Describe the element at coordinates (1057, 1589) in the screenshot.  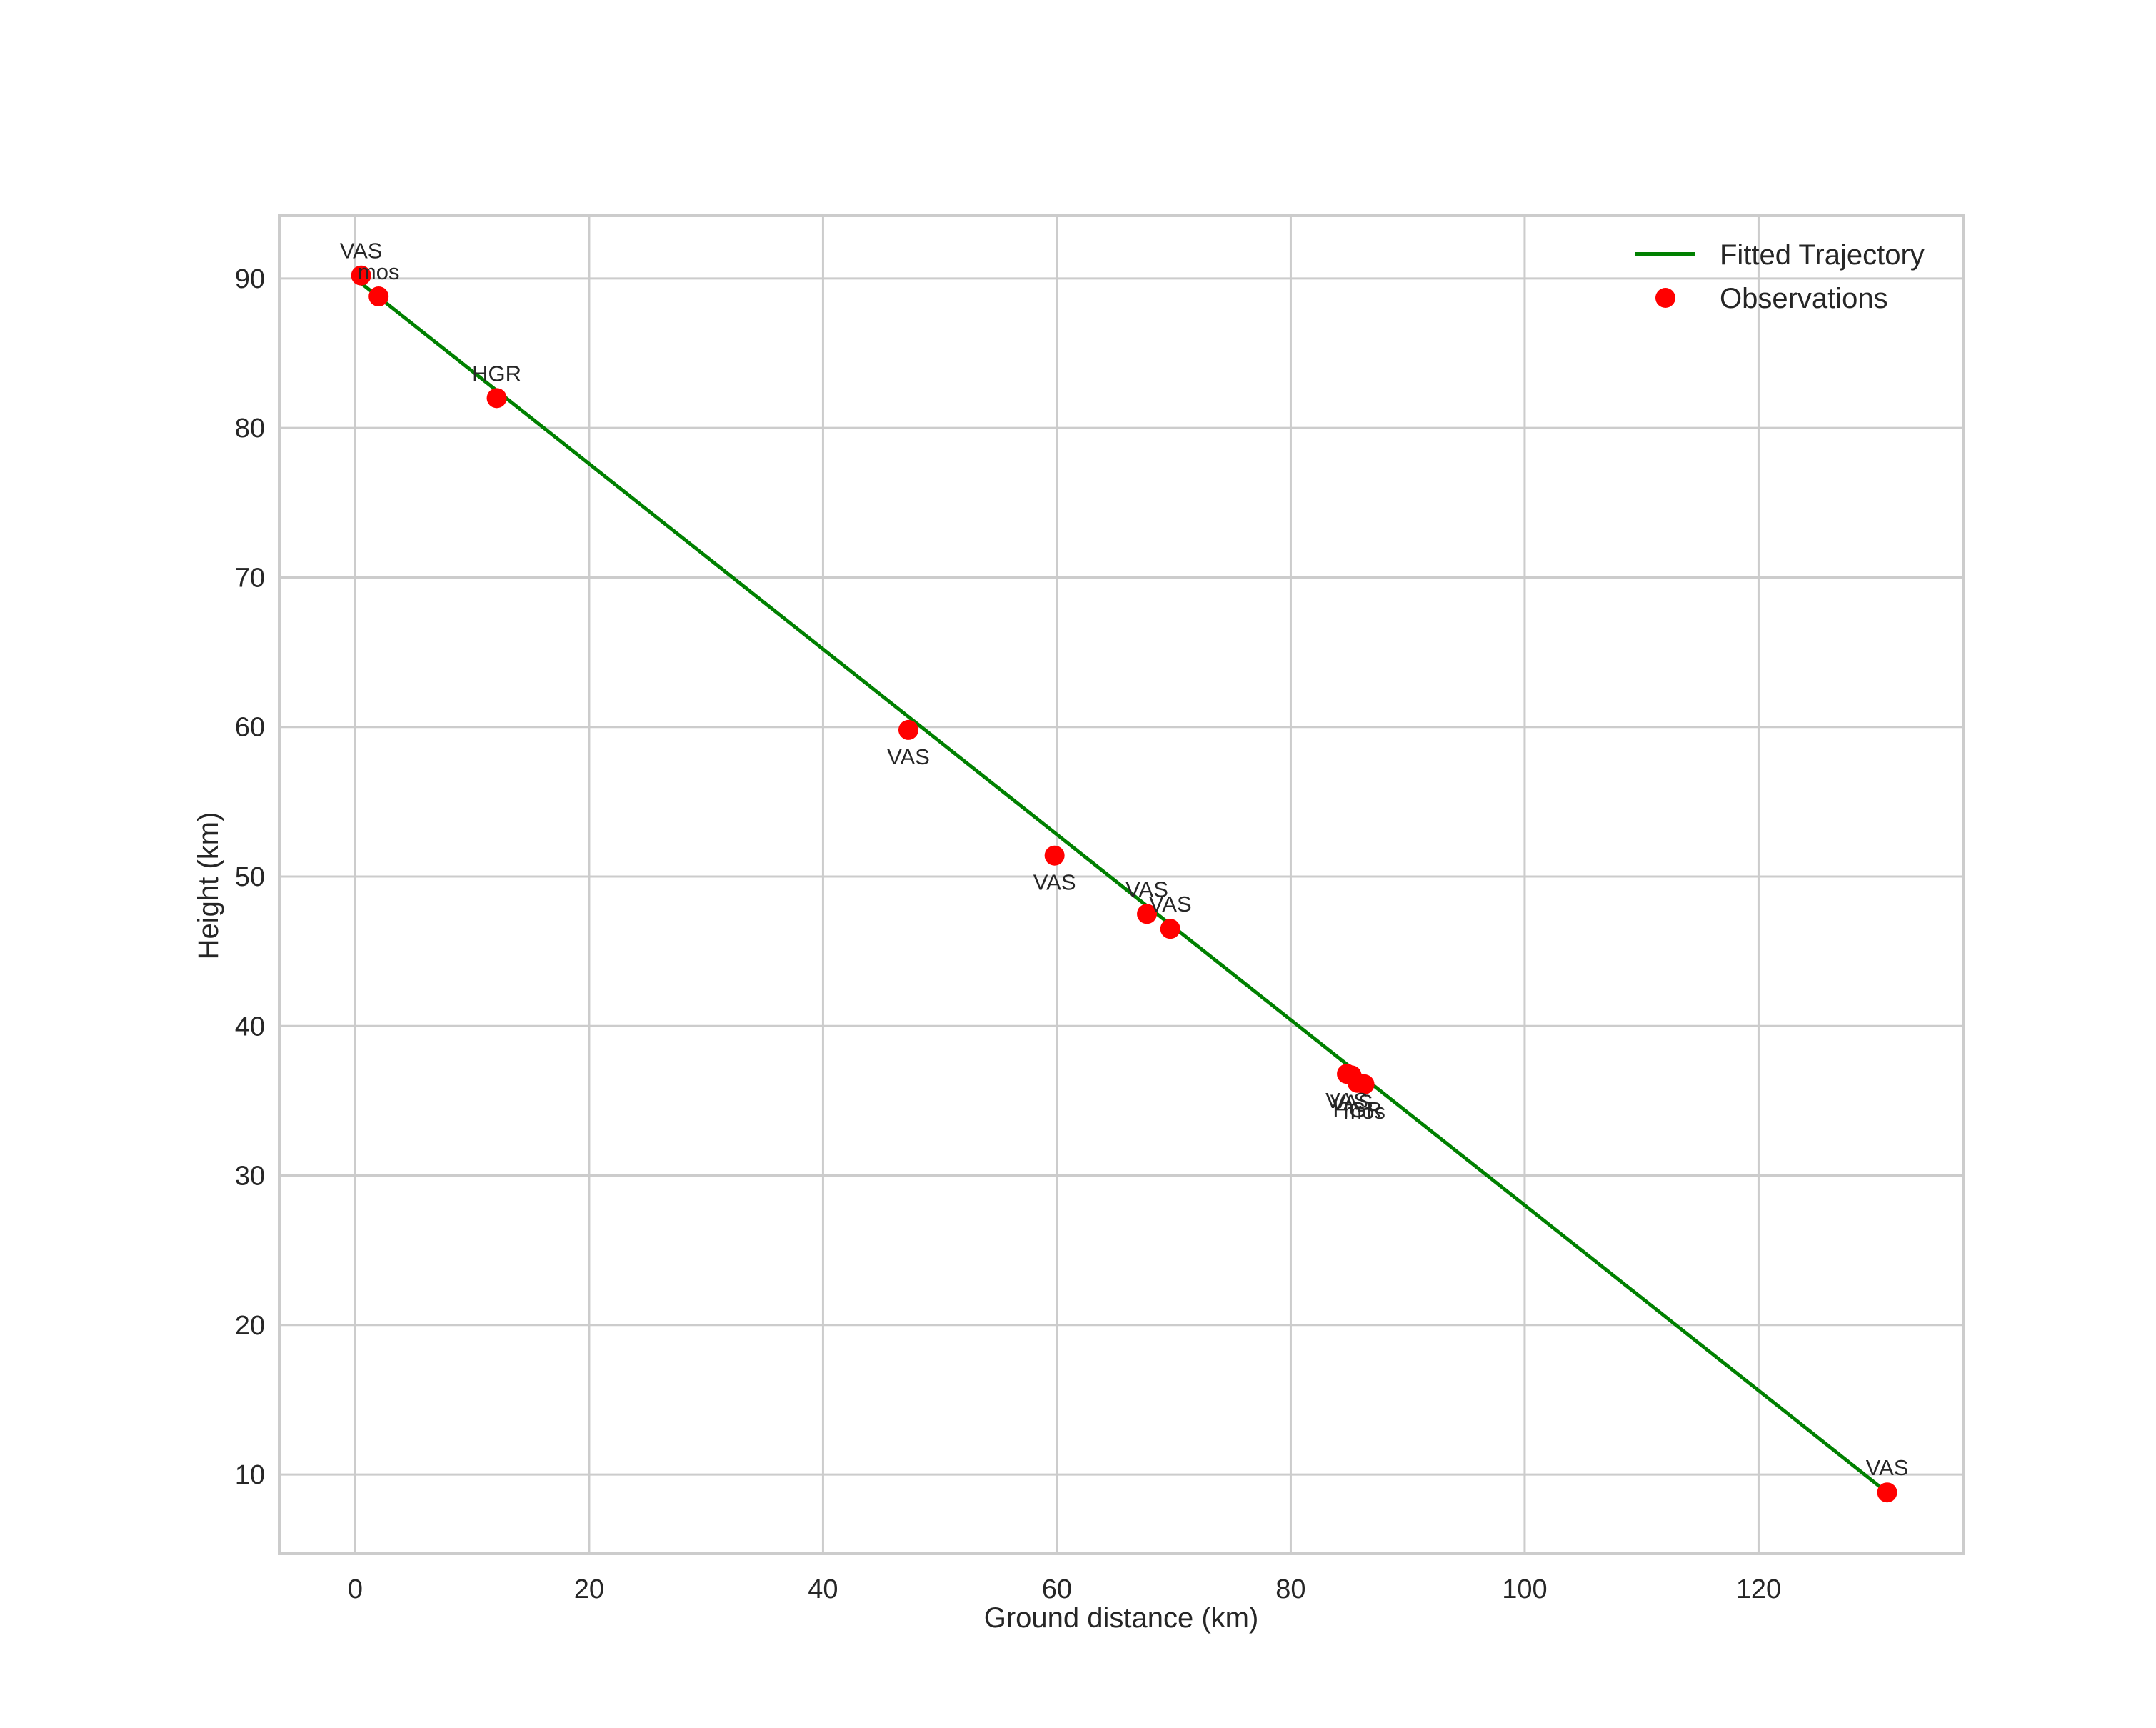
I see `x-tick-label: 60` at that location.